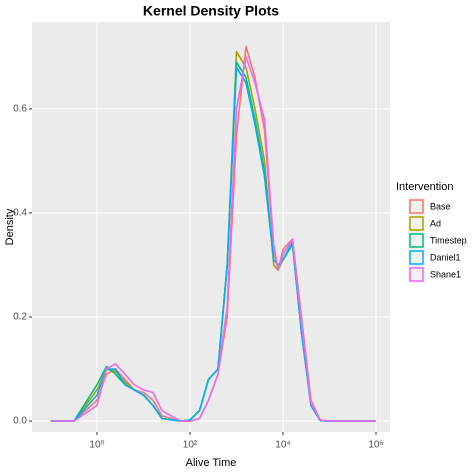 The width and height of the screenshot is (474, 473). What do you see at coordinates (20, 109) in the screenshot?
I see `y-tick-label: 0.6` at bounding box center [20, 109].